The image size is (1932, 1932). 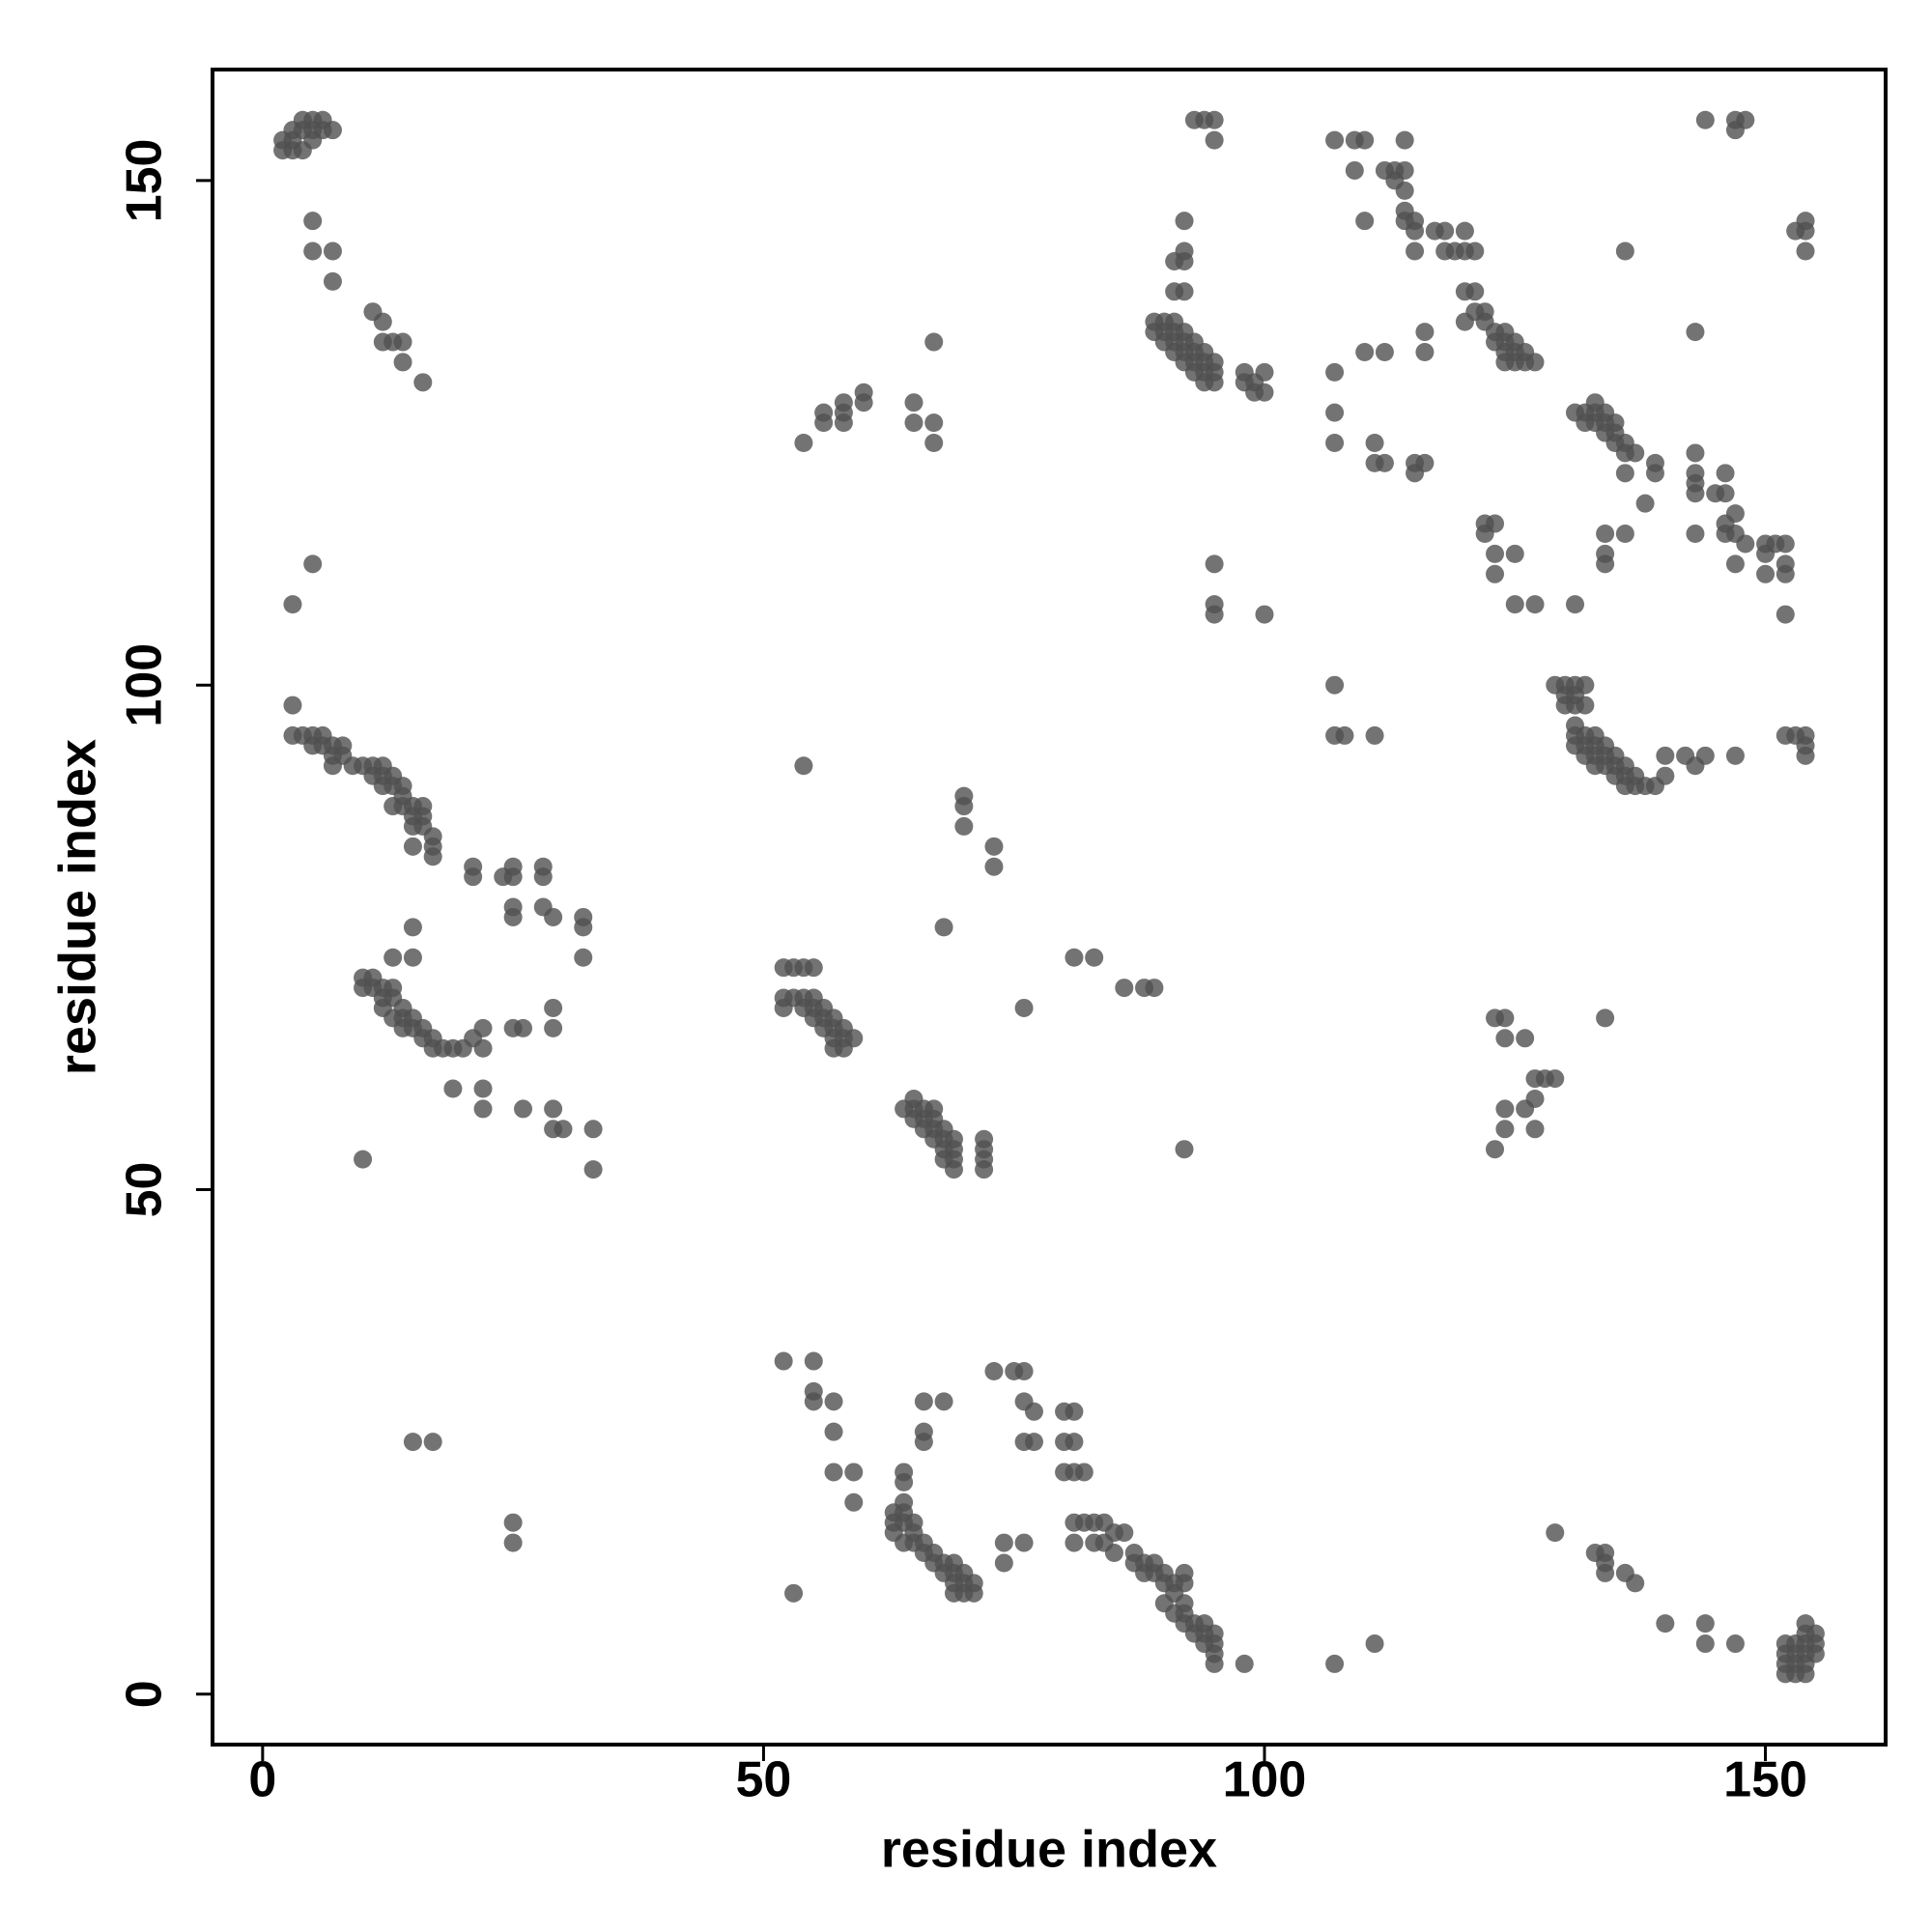 What do you see at coordinates (77, 907) in the screenshot?
I see `y-axis-title: residue index` at bounding box center [77, 907].